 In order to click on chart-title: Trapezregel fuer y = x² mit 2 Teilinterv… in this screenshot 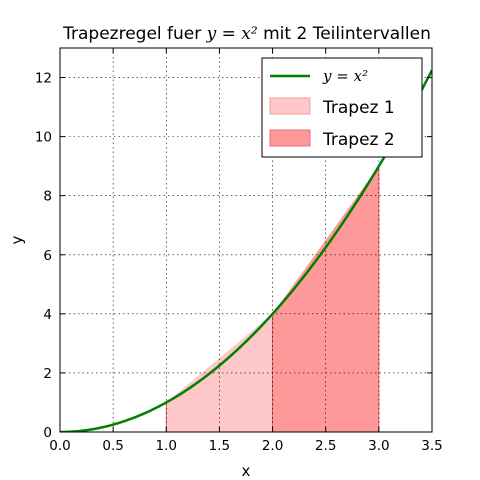, I will do `click(246, 34)`.